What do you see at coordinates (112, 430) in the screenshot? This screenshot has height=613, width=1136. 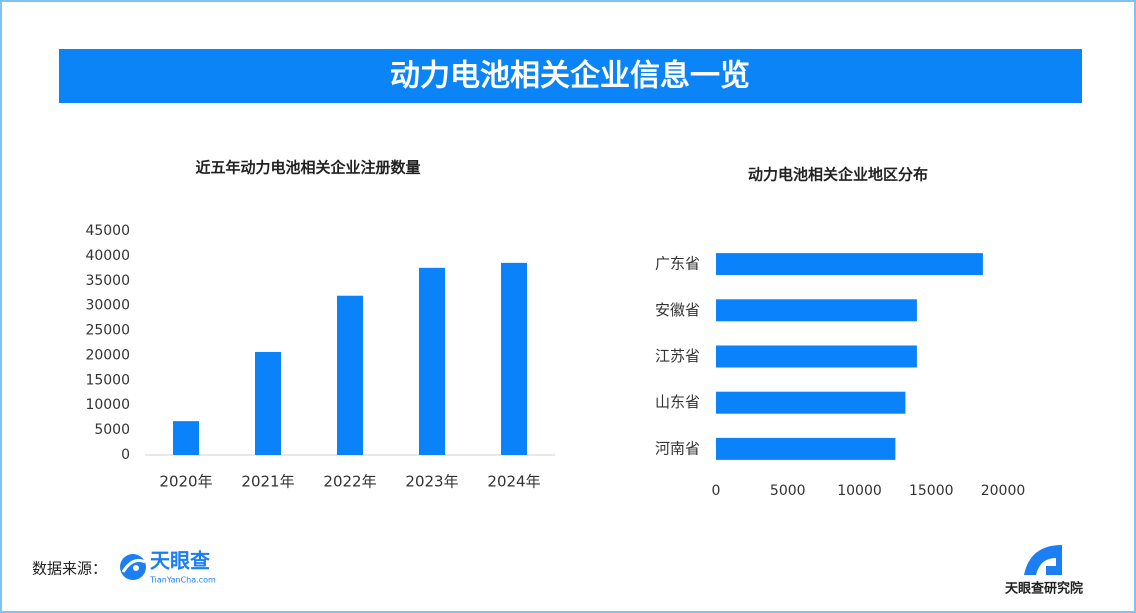 I see `y-tick-label: 5000` at bounding box center [112, 430].